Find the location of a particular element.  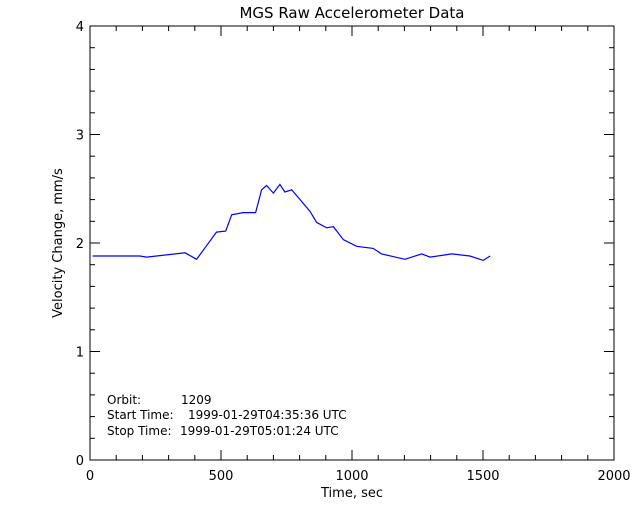

series-line is located at coordinates (291, 222).